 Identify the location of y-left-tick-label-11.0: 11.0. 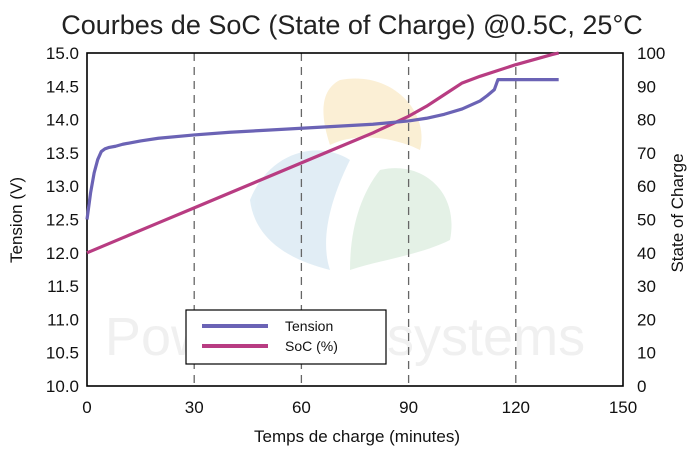
(63, 319).